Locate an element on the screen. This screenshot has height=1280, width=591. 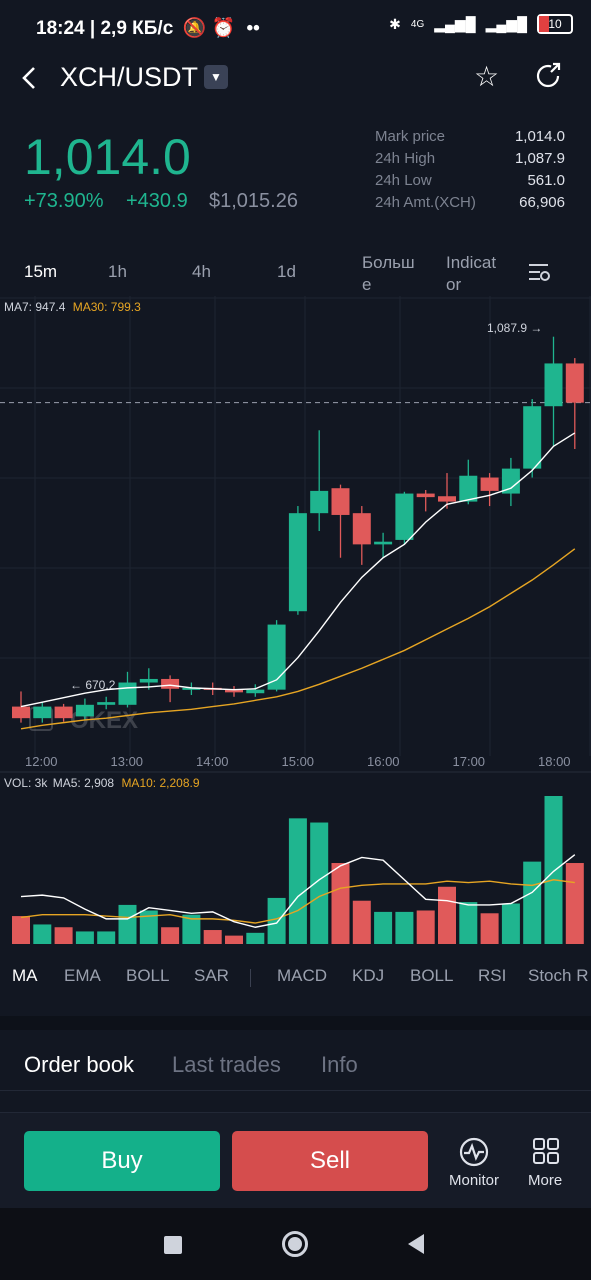
ma7-value: 947.4 is located at coordinates (50, 307).